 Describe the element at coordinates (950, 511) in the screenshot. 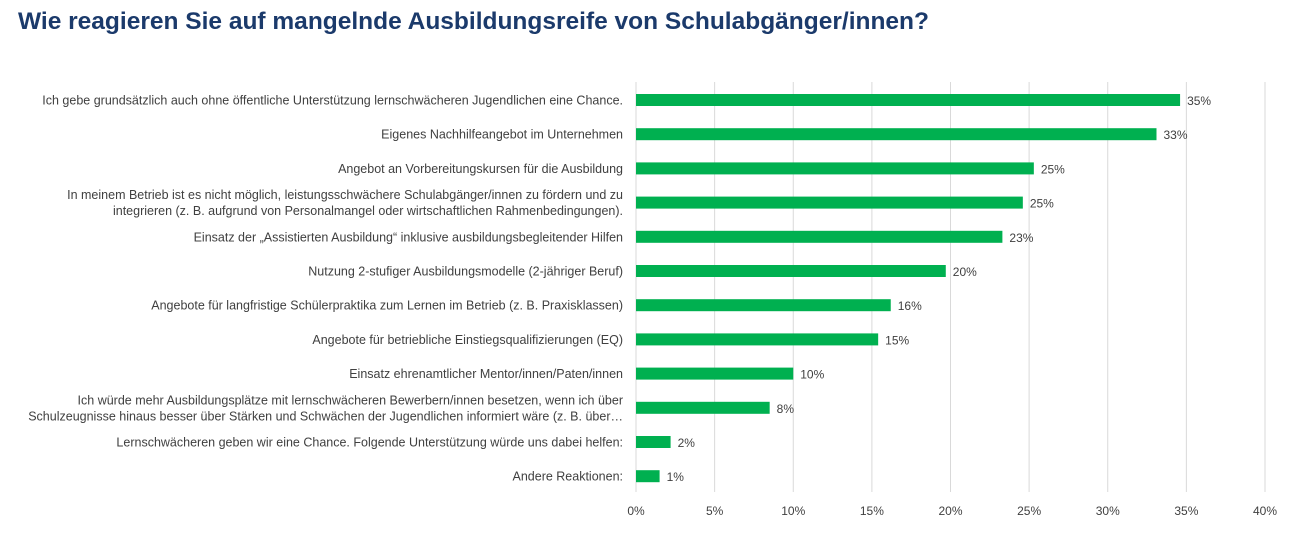

I see `x-tick-label: 20%` at that location.